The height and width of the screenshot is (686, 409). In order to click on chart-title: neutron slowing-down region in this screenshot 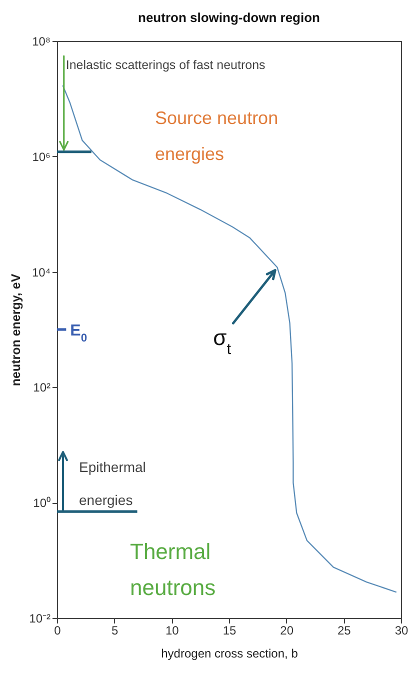, I will do `click(229, 17)`.